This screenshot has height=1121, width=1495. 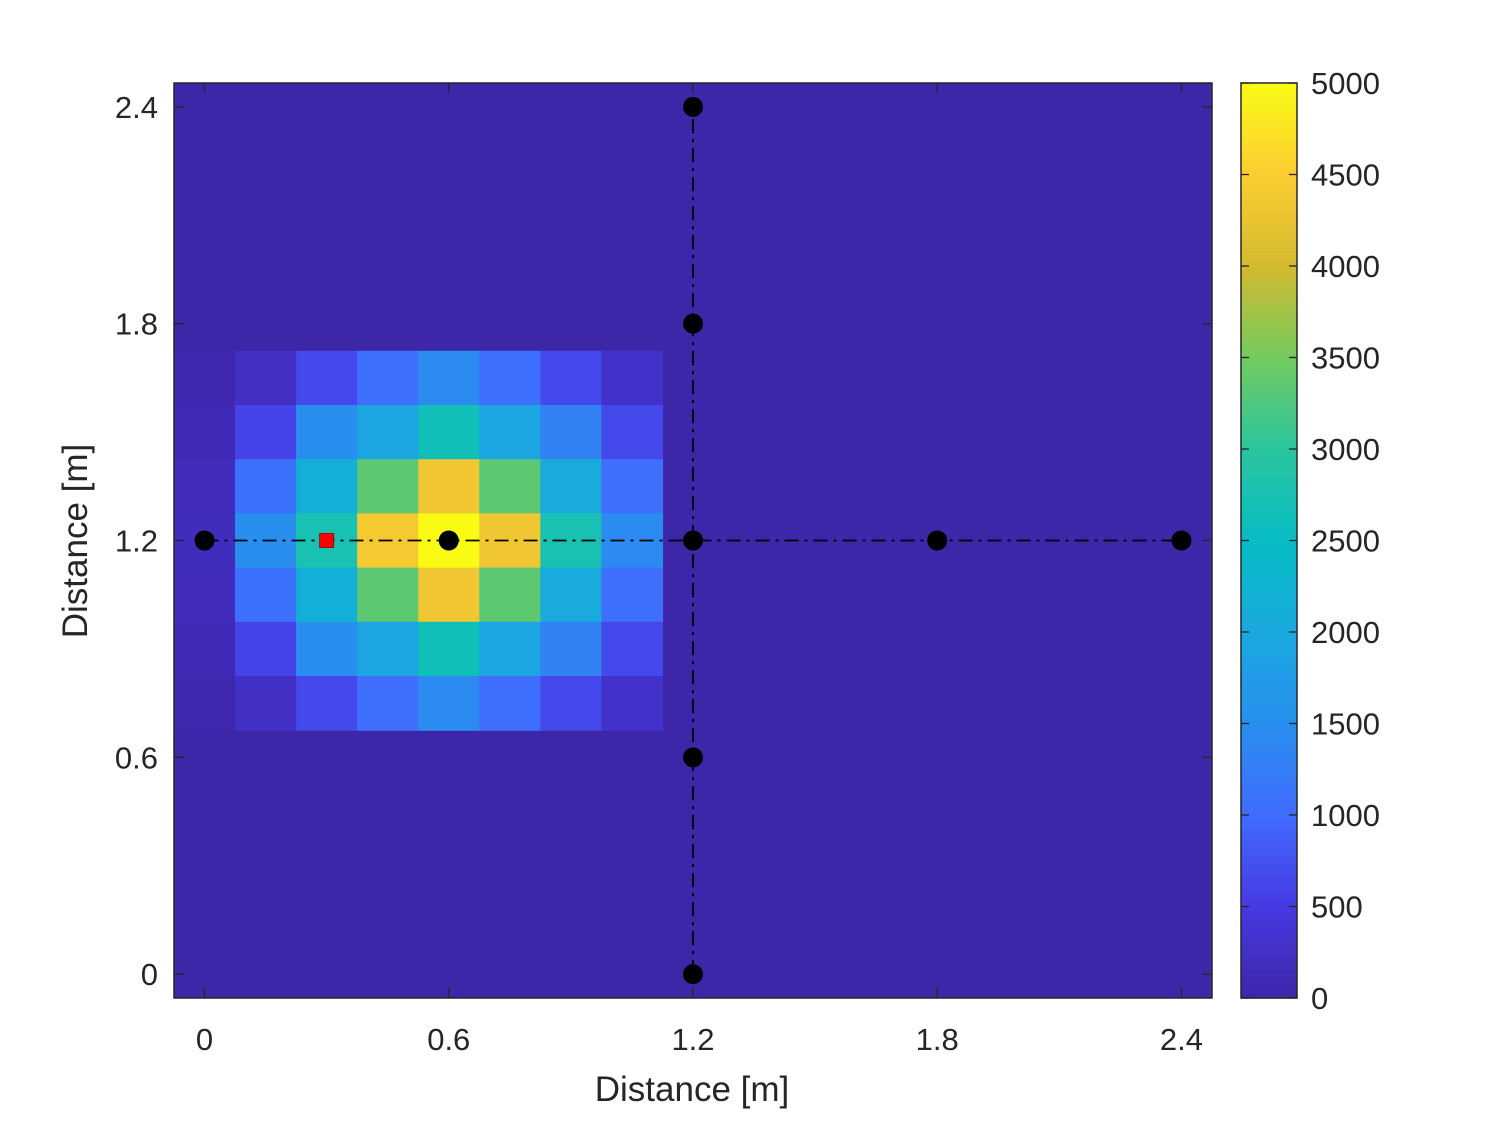 What do you see at coordinates (1345, 358) in the screenshot?
I see `colorbar-tick-label: 3500` at bounding box center [1345, 358].